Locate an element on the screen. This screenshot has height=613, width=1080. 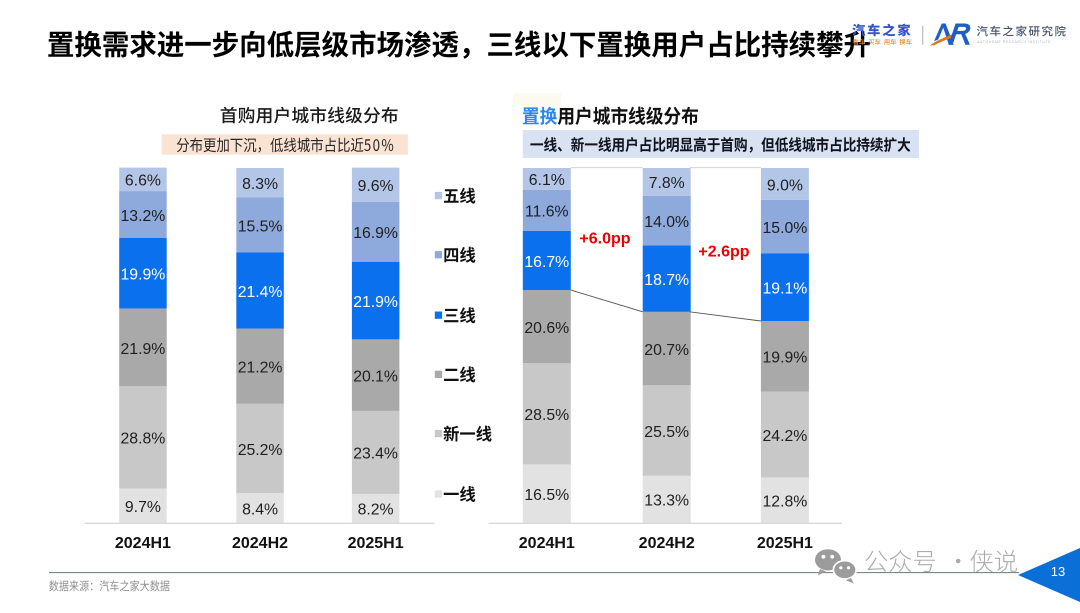
svg-text: 24.2% is located at coordinates (785, 436).